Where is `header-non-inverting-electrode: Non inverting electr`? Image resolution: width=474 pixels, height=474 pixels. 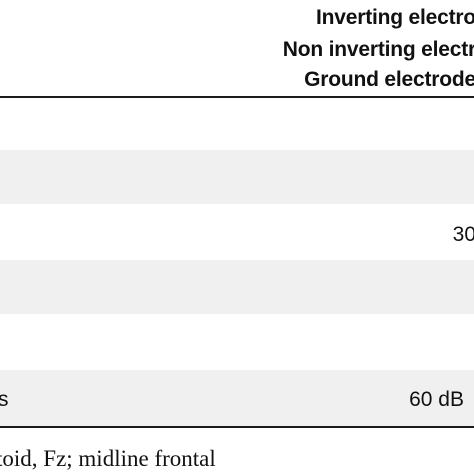 header-non-inverting-electrode: Non inverting electr is located at coordinates (378, 49).